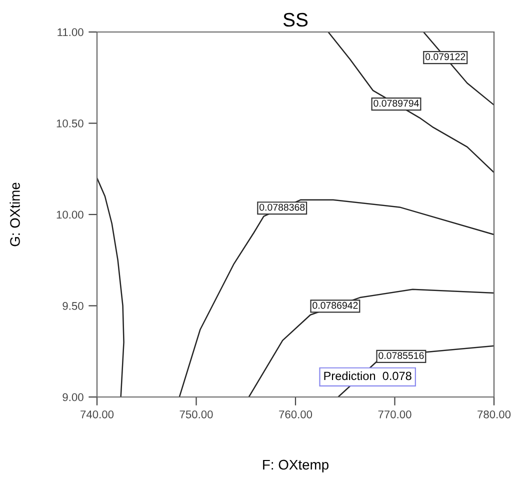 The width and height of the screenshot is (516, 482). I want to click on y-tick-label: 9.50, so click(73, 306).